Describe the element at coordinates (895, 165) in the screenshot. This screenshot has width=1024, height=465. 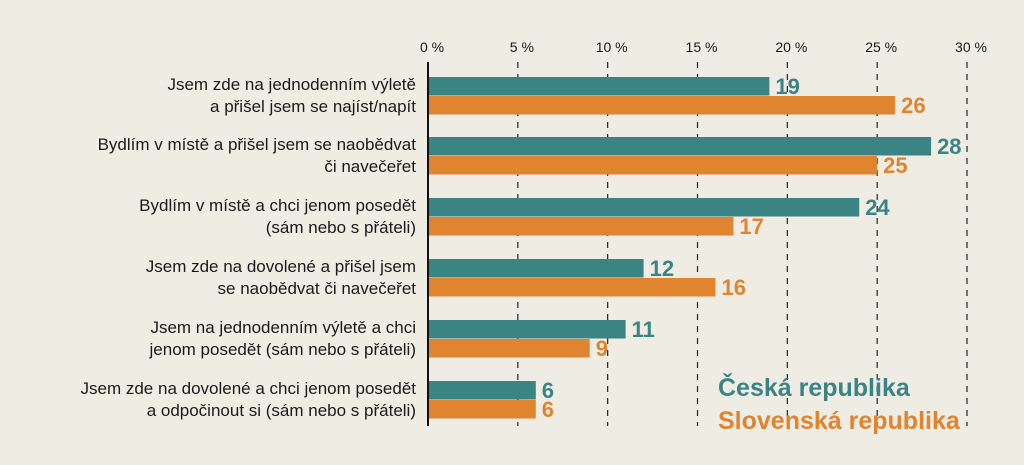
I see `data-label: 25` at that location.